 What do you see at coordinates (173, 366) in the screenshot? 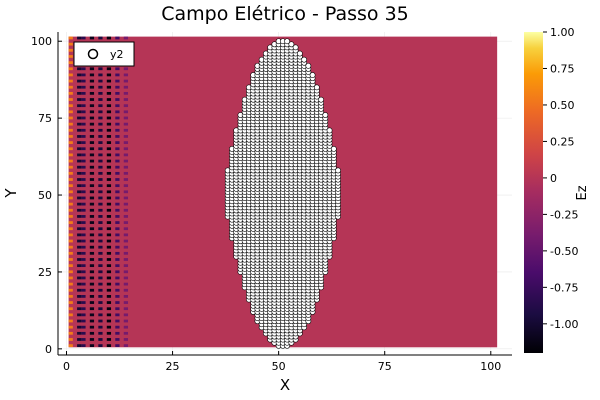
I see `x-tick-label: 25` at bounding box center [173, 366].